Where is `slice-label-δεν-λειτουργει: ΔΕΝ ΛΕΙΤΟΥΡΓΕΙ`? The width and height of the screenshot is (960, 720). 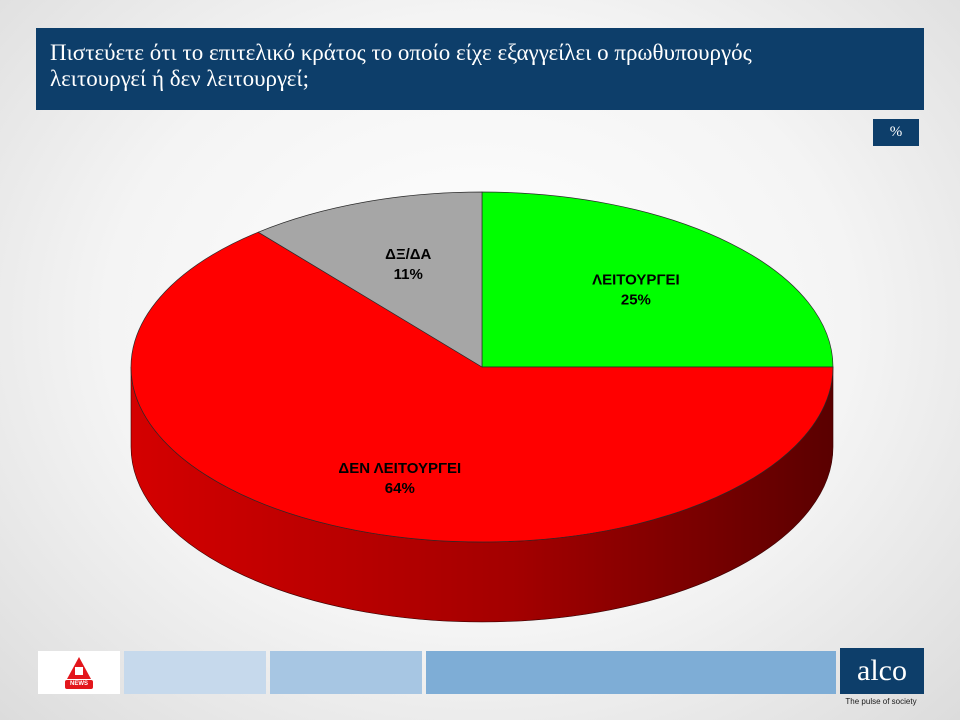
slice-label-δεν-λειτουργει: ΔΕΝ ΛΕΙΤΟΥΡΓΕΙ is located at coordinates (399, 468).